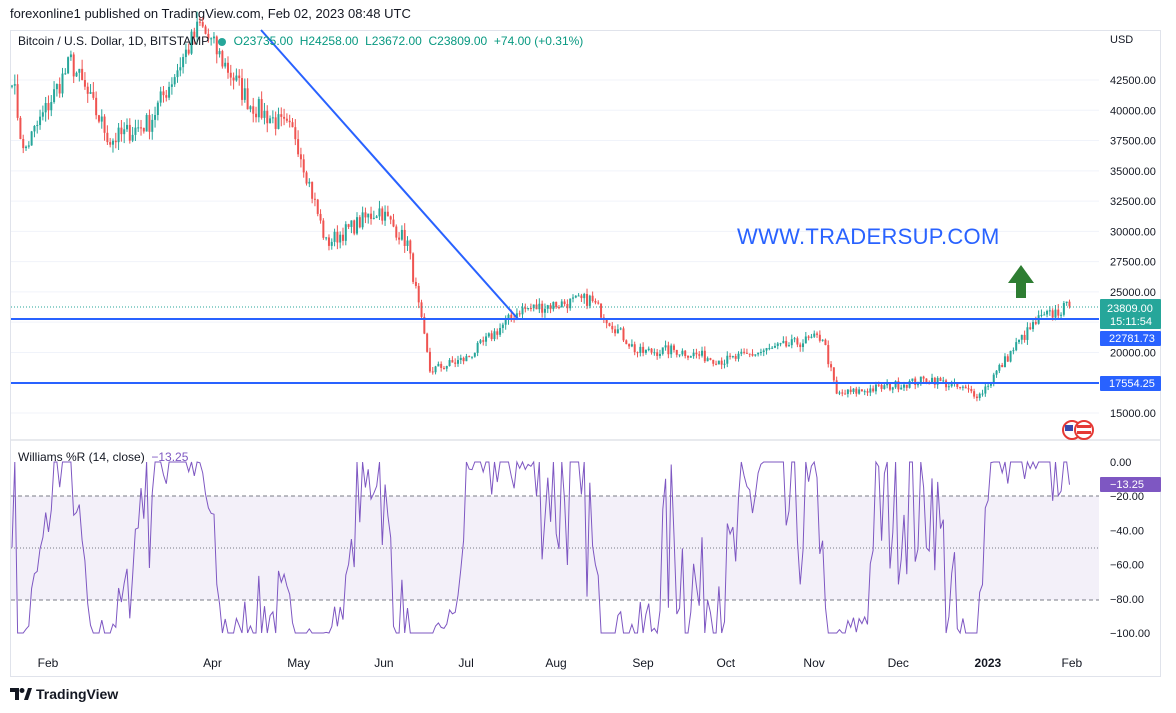  What do you see at coordinates (113, 41) in the screenshot?
I see `symbol-name: Bitcoin / U.S. Dollar, 1D, BITSTAMP` at bounding box center [113, 41].